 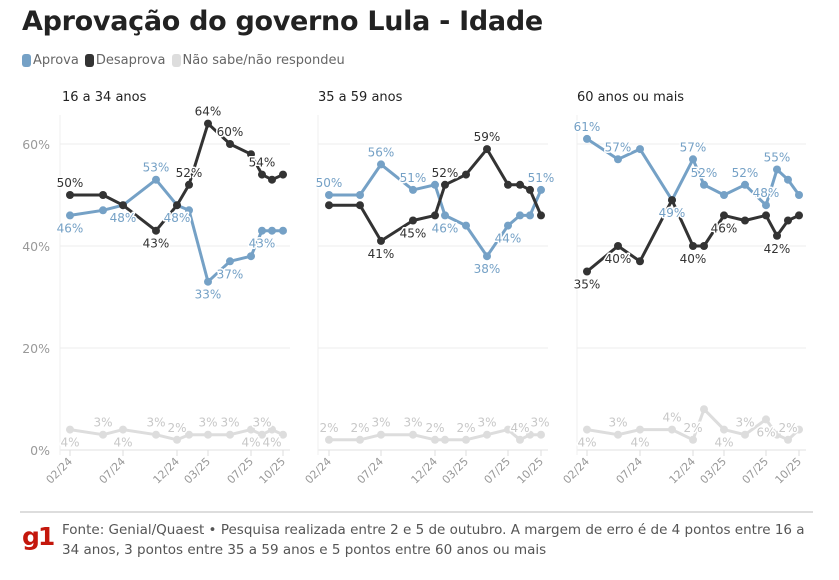 What do you see at coordinates (745, 173) in the screenshot?
I see `data-label: 52%` at bounding box center [745, 173].